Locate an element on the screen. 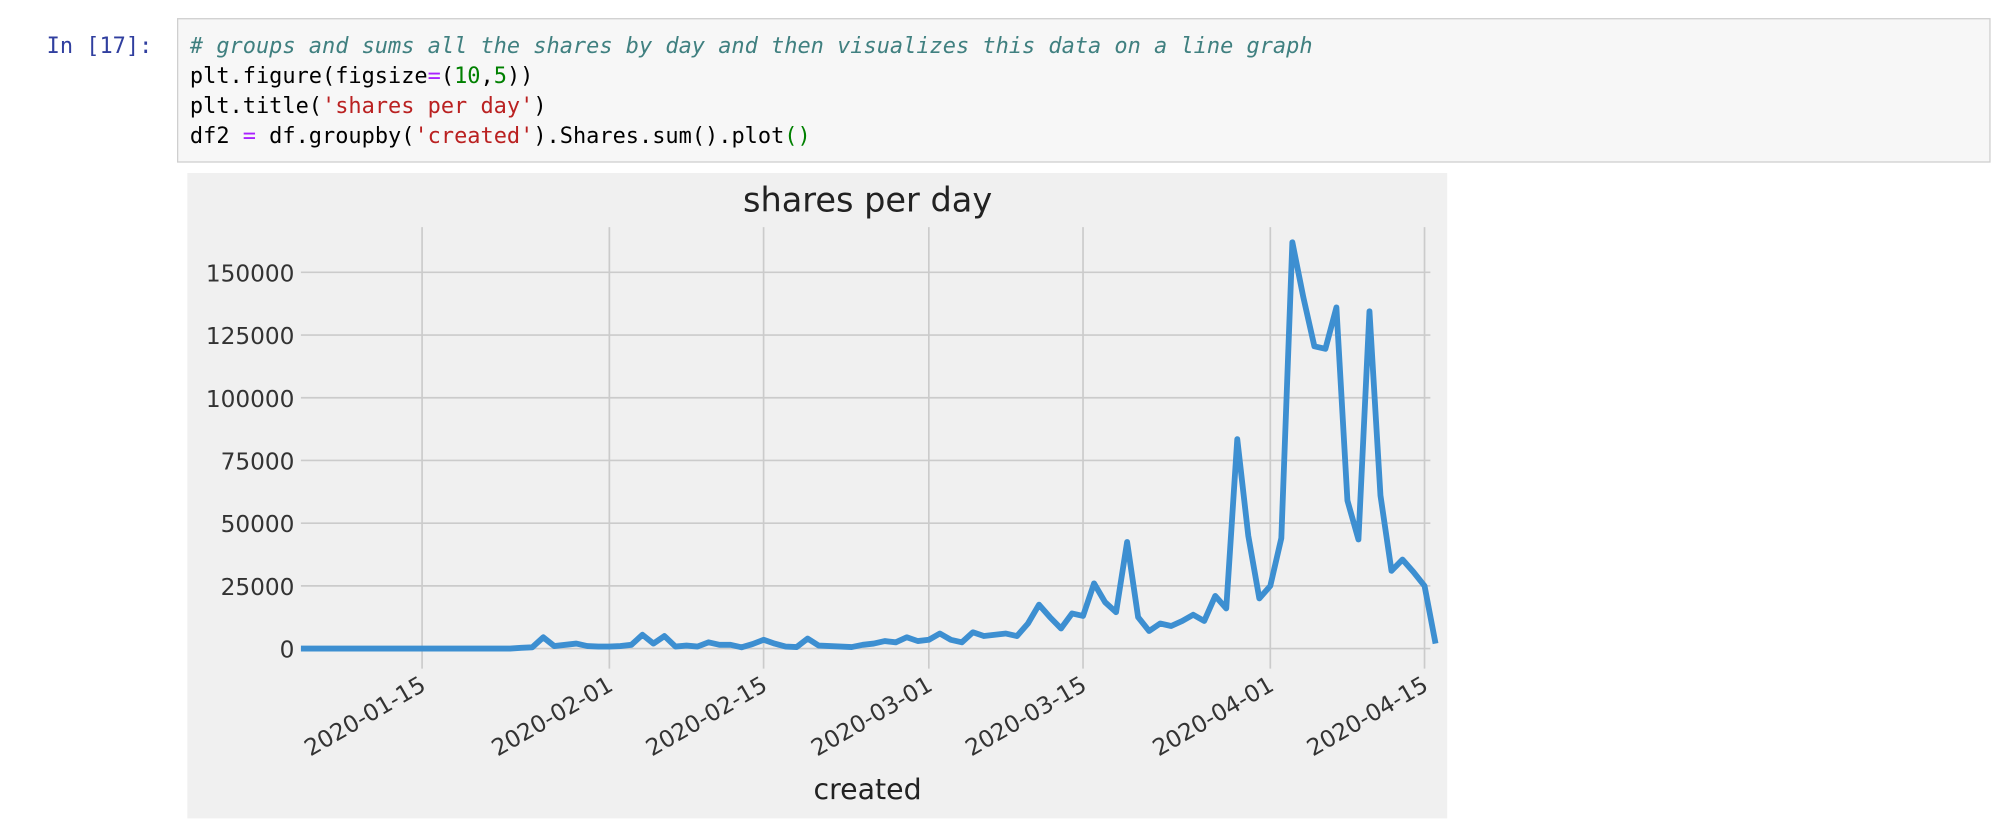  y-tick-label: 0 is located at coordinates (287, 650).